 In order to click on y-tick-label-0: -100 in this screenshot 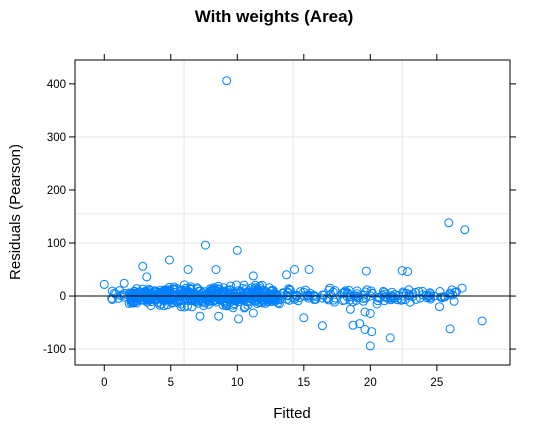, I will do `click(54, 350)`.